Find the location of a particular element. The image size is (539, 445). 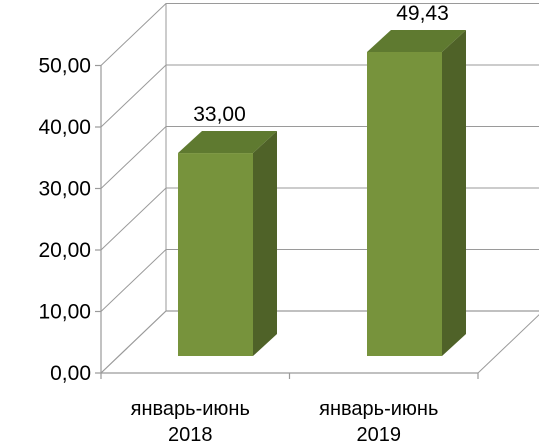

y-tick-label: 40,00 is located at coordinates (64, 127).